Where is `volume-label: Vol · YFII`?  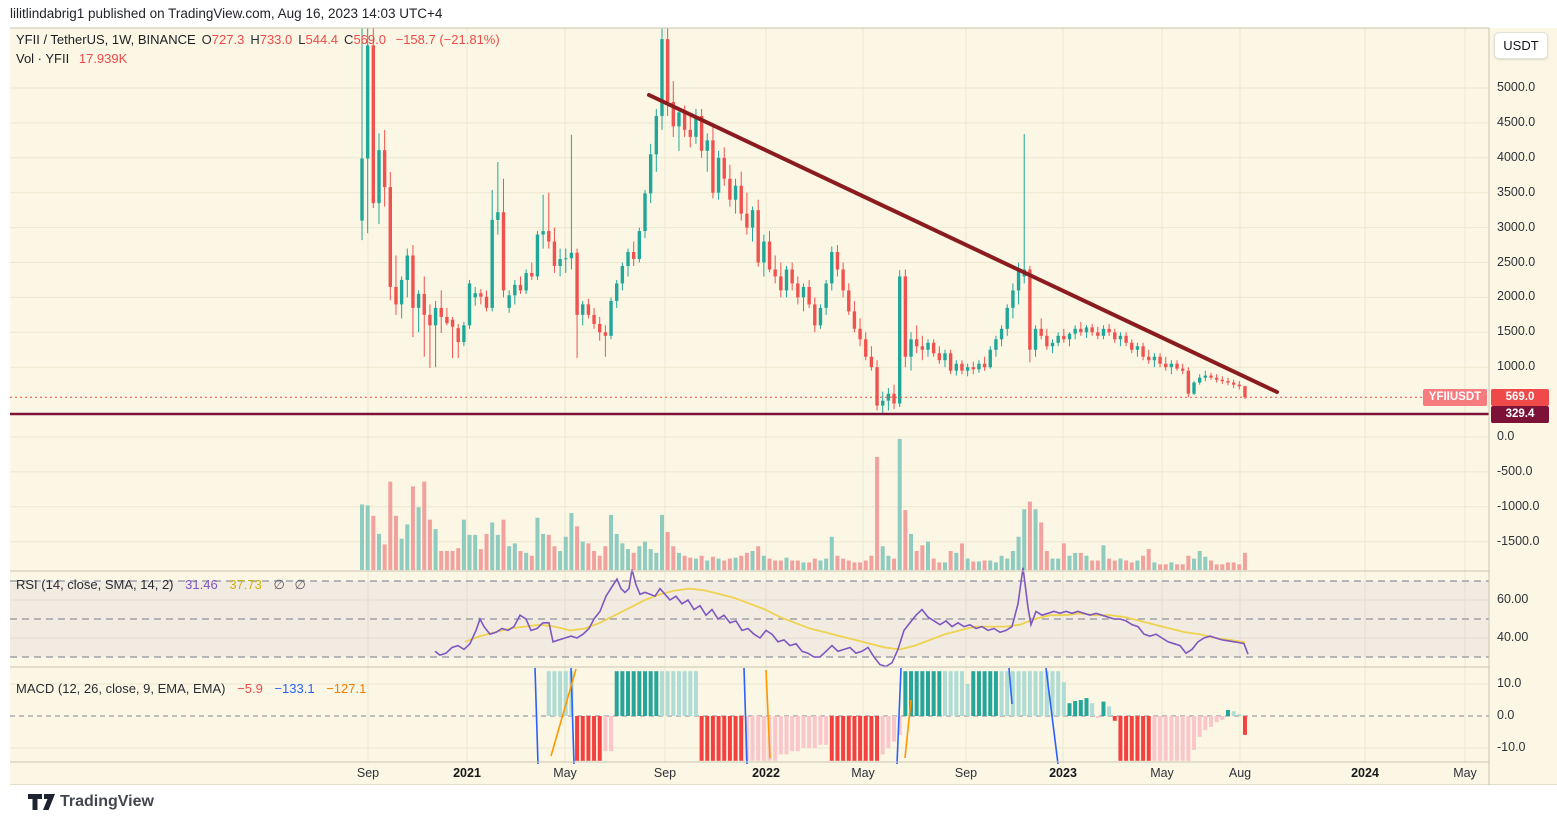
volume-label: Vol · YFII is located at coordinates (43, 58).